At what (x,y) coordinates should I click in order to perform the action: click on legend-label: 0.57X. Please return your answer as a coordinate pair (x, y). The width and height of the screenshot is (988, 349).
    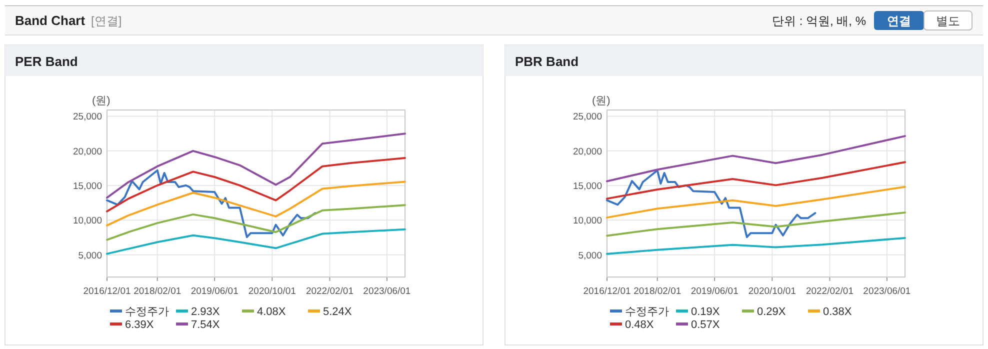
    Looking at the image, I should click on (705, 325).